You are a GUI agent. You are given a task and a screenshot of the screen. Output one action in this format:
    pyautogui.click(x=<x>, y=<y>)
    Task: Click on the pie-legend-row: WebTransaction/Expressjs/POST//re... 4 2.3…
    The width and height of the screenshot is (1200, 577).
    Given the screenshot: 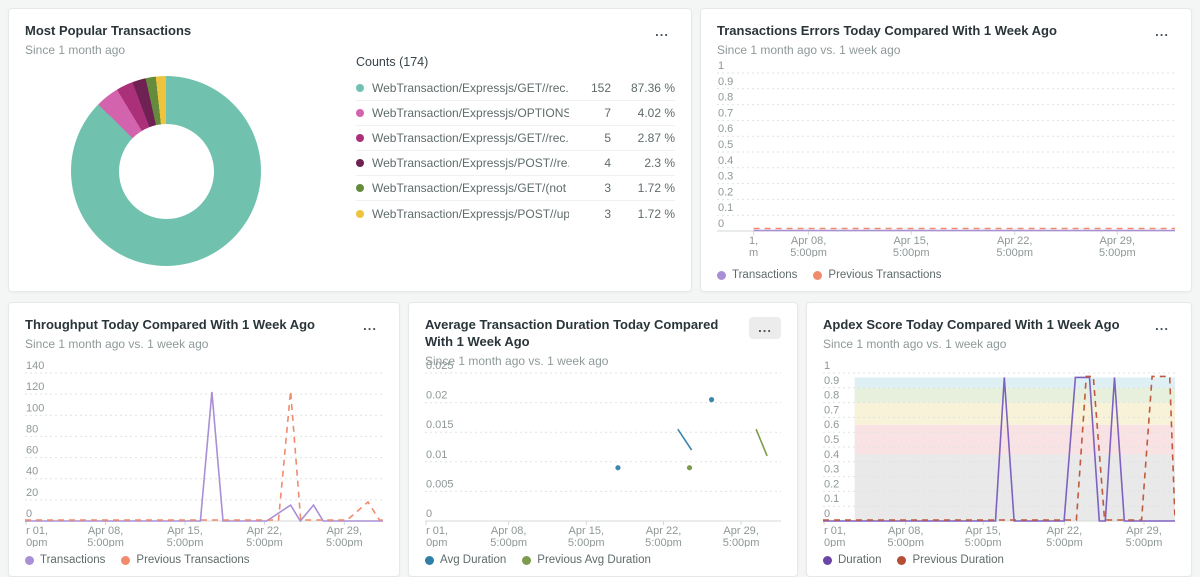 What is the action you would take?
    pyautogui.click(x=515, y=163)
    